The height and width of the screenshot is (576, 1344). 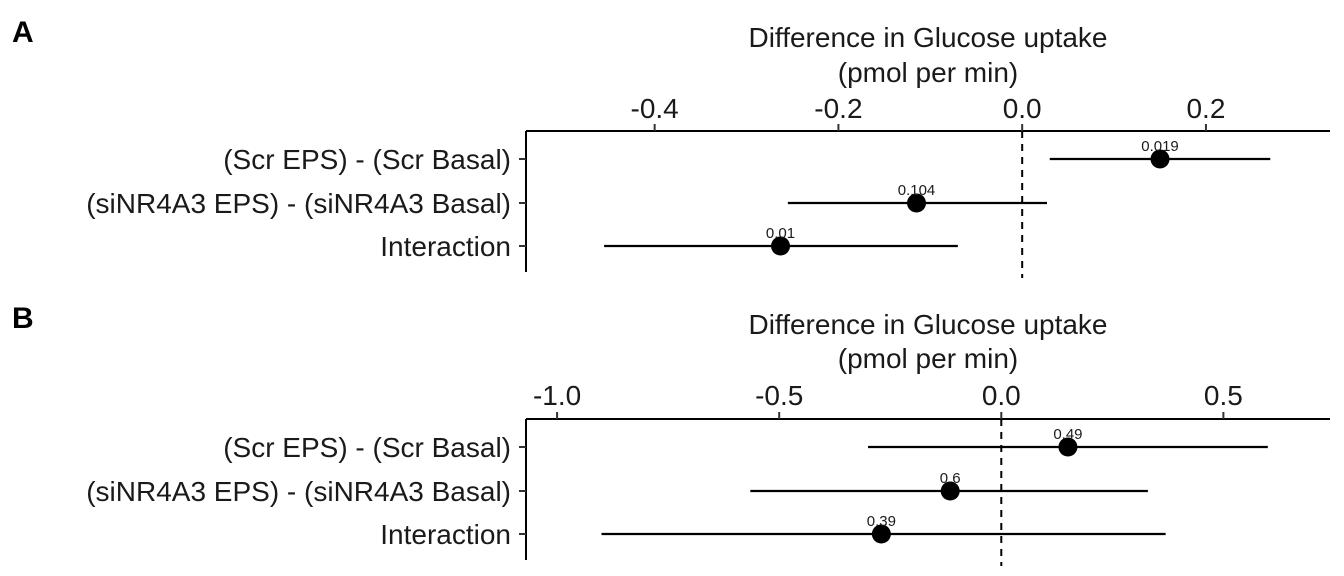 What do you see at coordinates (655, 108) in the screenshot?
I see `x-tick-label: -0.4` at bounding box center [655, 108].